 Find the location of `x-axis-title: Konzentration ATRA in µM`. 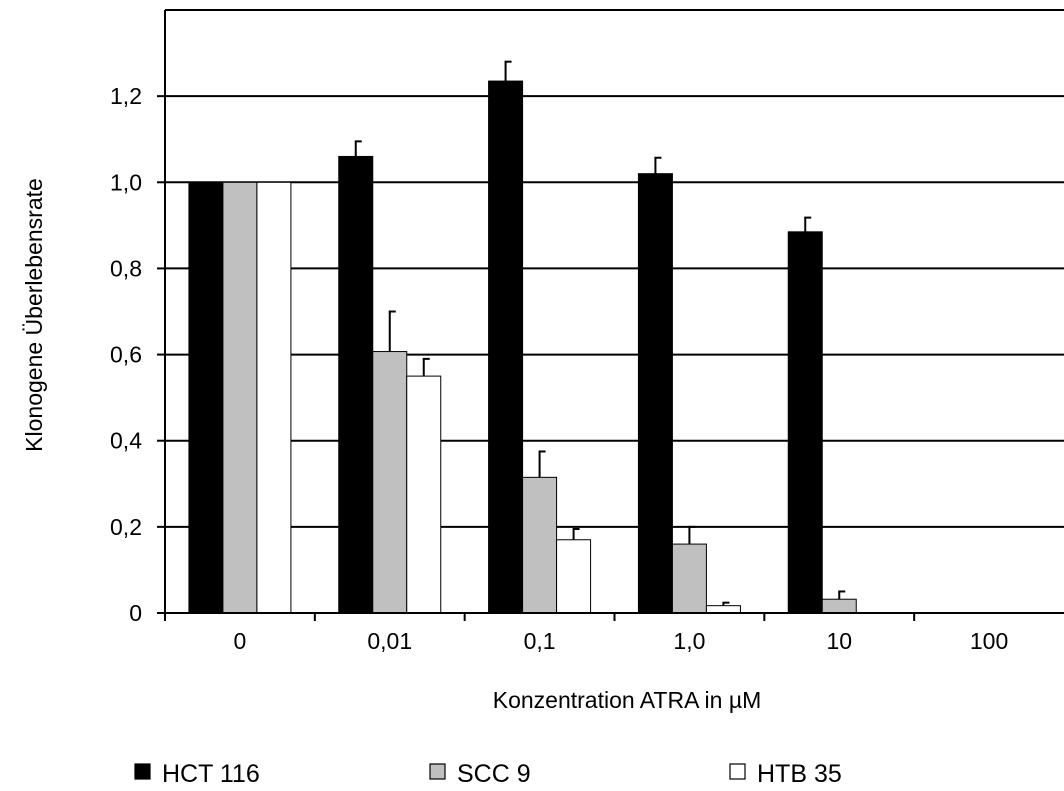

x-axis-title: Konzentration ATRA in µM is located at coordinates (627, 700).